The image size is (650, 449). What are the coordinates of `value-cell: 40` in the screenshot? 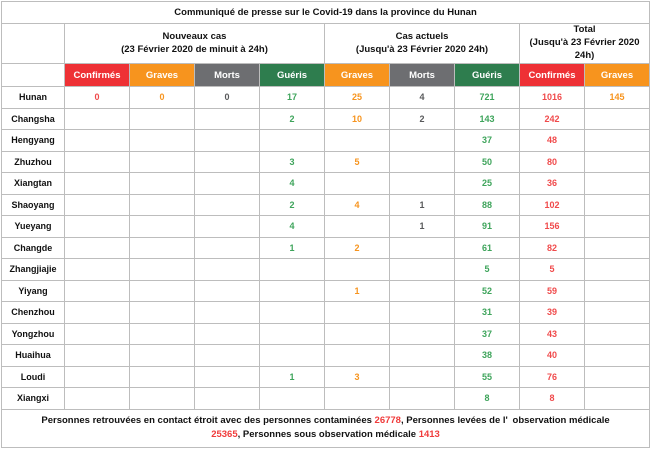 It's located at (552, 355).